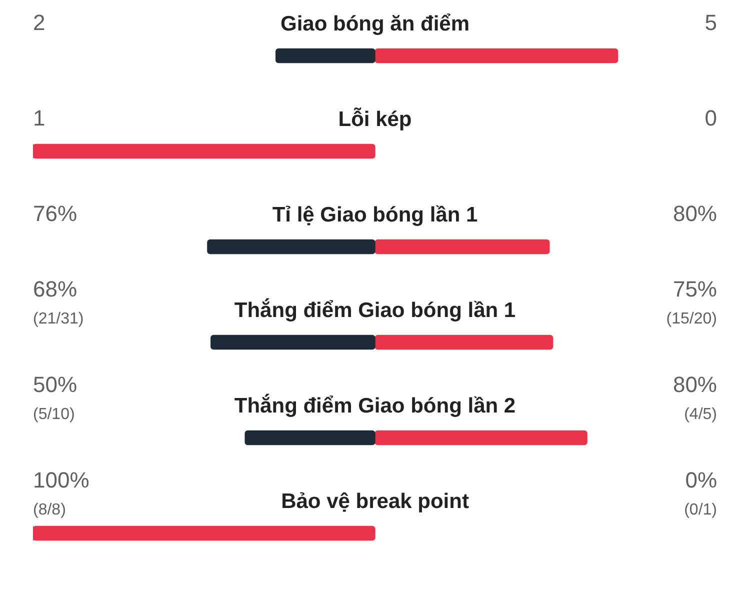  Describe the element at coordinates (375, 406) in the screenshot. I see `y-tick-label: Thắng điểm Giao bóng lần 2` at that location.